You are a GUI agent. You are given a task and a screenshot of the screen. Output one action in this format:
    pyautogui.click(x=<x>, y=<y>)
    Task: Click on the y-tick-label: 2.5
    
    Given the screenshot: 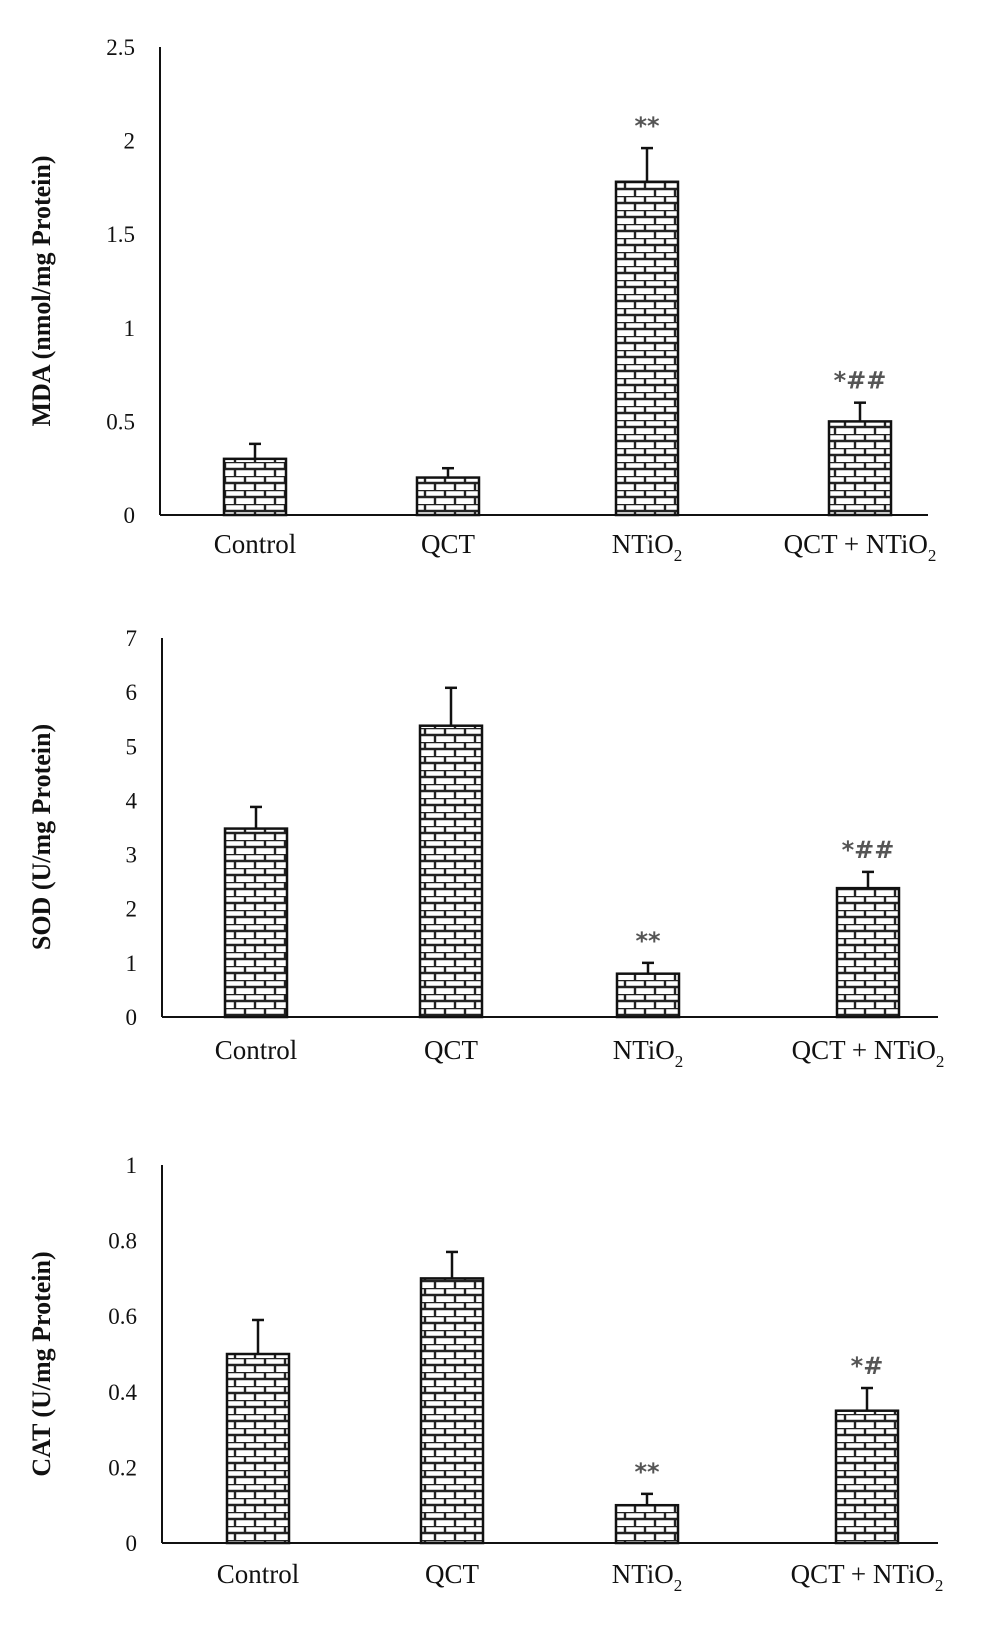 What is the action you would take?
    pyautogui.click(x=120, y=47)
    